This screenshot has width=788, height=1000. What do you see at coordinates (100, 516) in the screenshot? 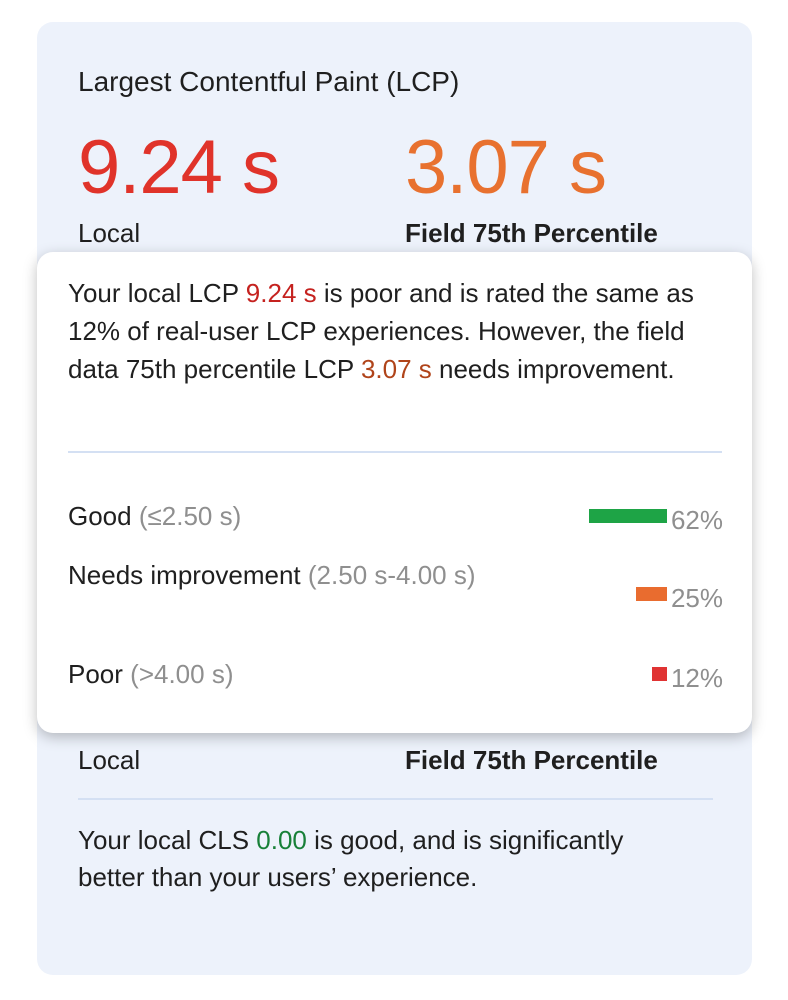
I see `row-label: Good` at bounding box center [100, 516].